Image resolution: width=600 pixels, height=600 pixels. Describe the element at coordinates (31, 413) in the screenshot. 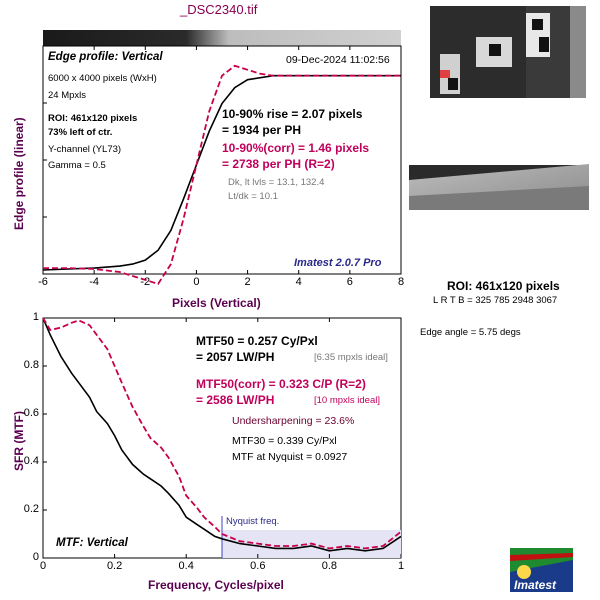

I see `mtf-ytick-label: 0.6` at that location.